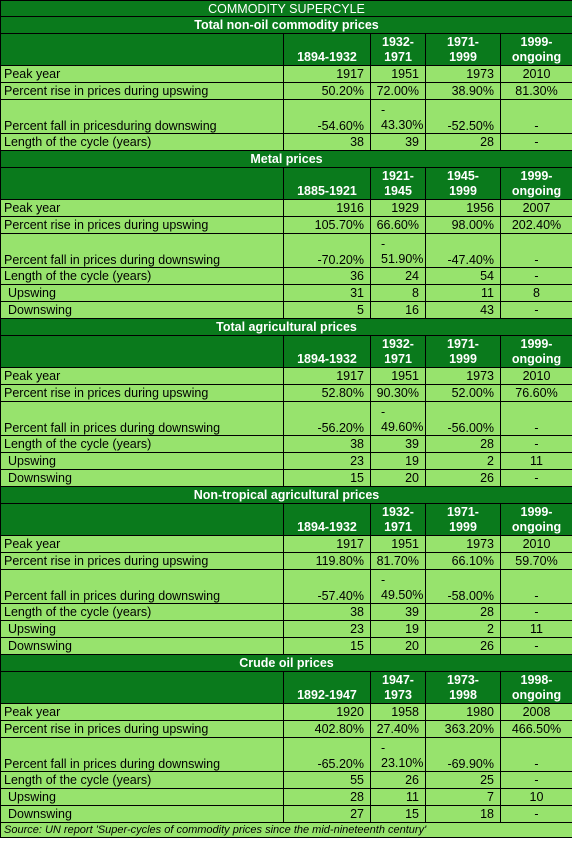  I want to click on section-title: Crude oil prices, so click(286, 663).